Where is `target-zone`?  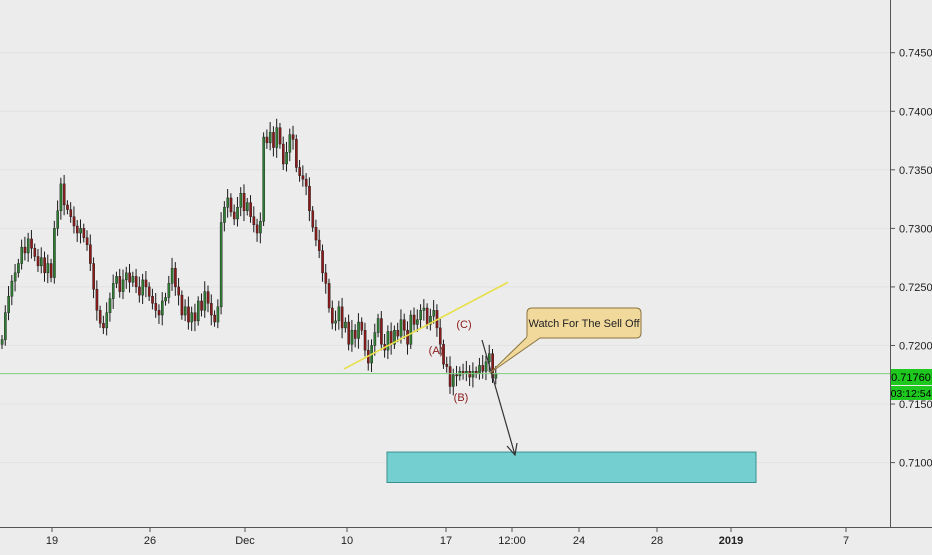 target-zone is located at coordinates (571, 467).